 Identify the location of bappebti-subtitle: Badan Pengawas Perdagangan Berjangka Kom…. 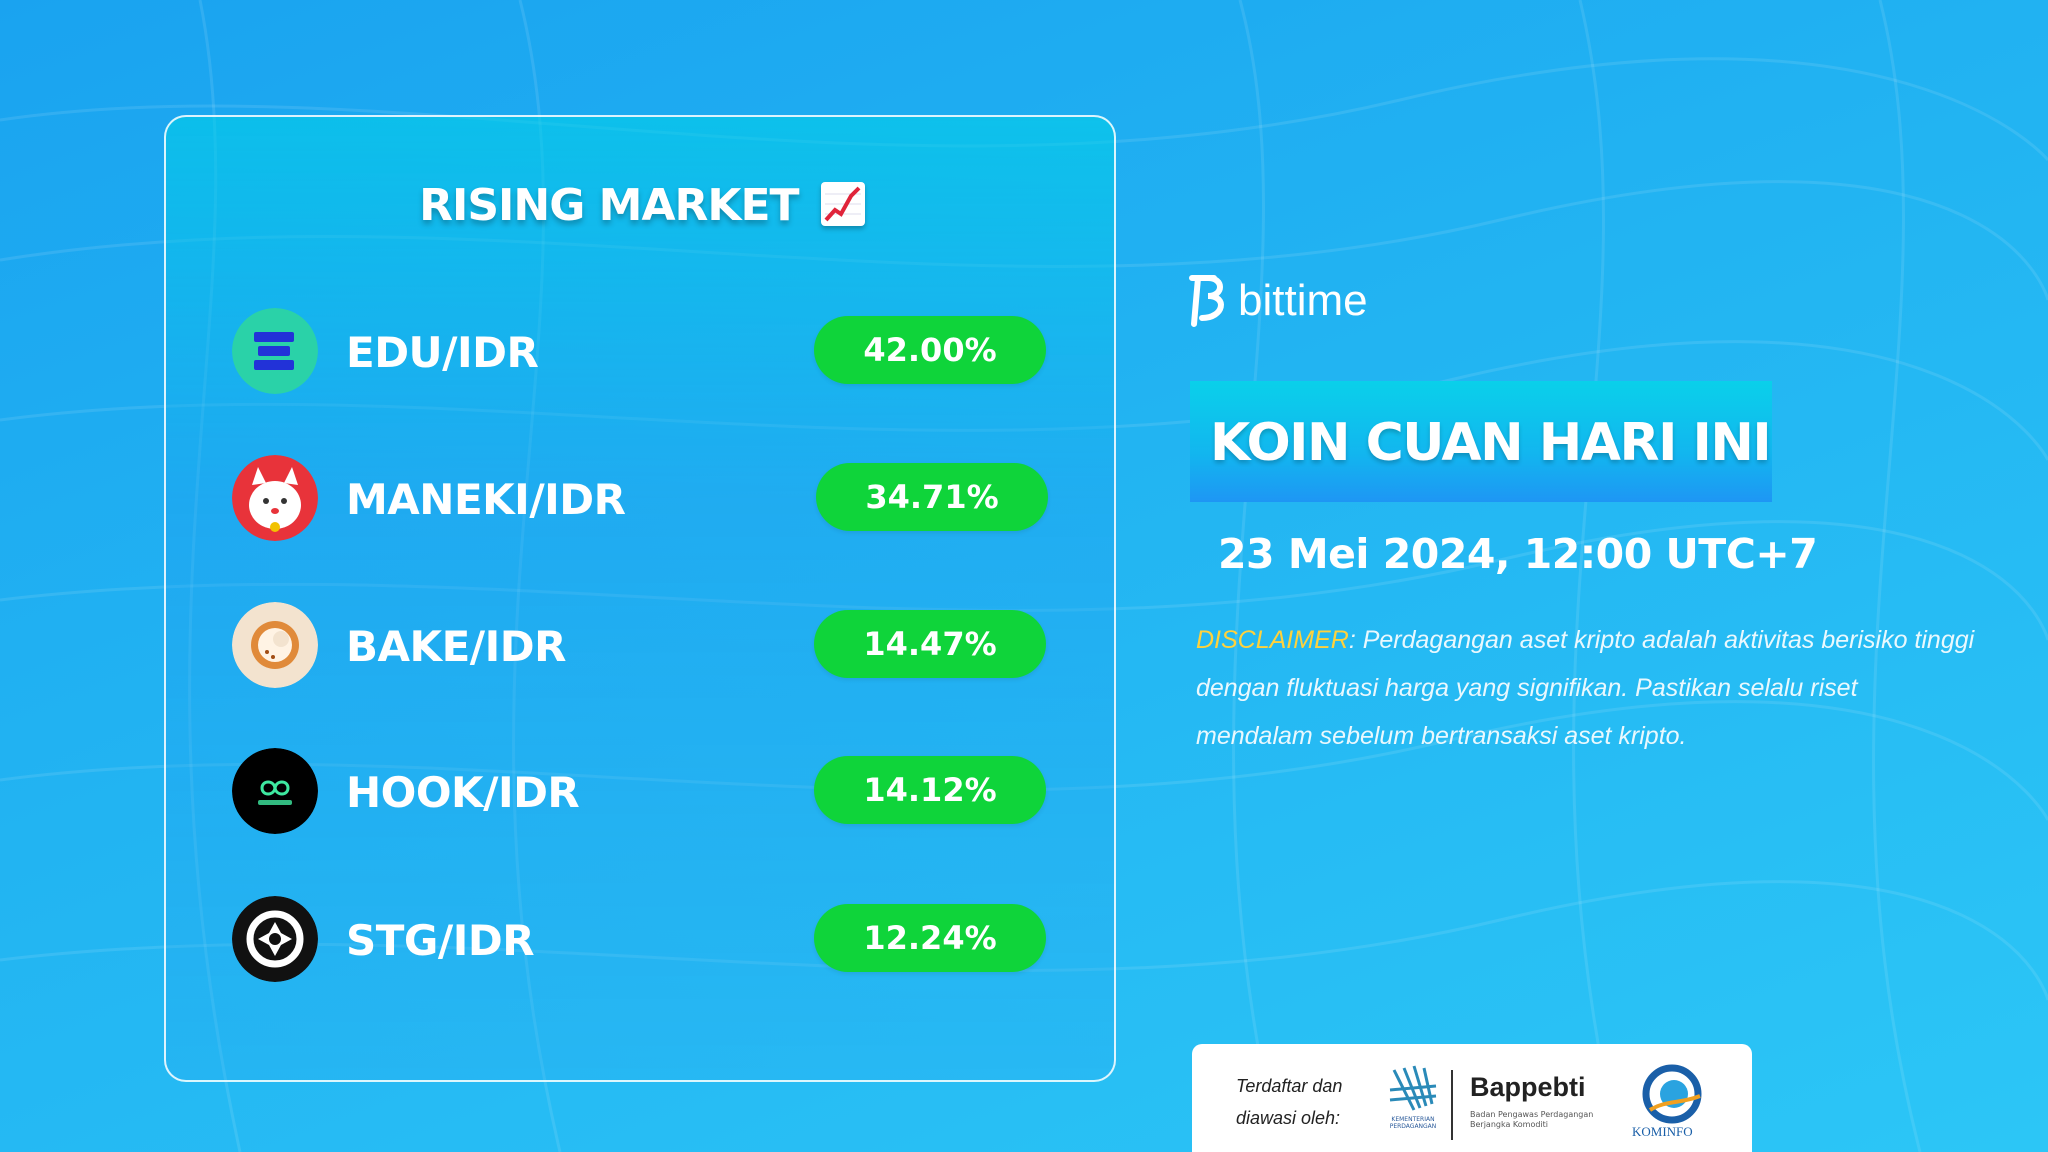
(1532, 1119).